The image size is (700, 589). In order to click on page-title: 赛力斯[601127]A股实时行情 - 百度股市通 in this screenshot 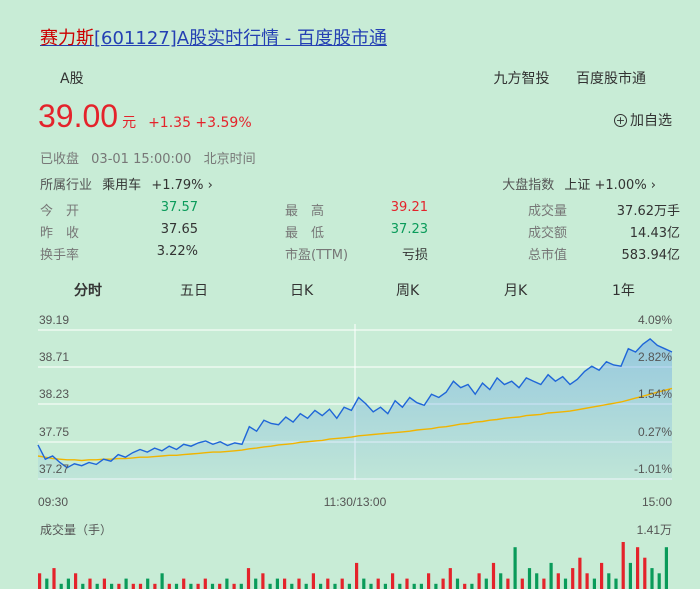, I will do `click(213, 37)`.